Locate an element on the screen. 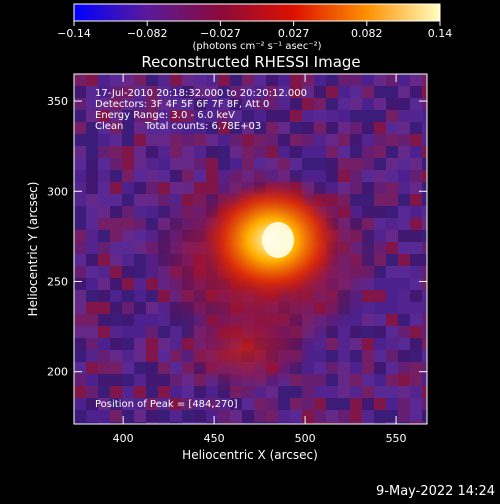 This screenshot has height=504, width=500. detectors-text: Detectors: 3F 4F 5F 6F 7F 8F, Att 0 is located at coordinates (182, 104).